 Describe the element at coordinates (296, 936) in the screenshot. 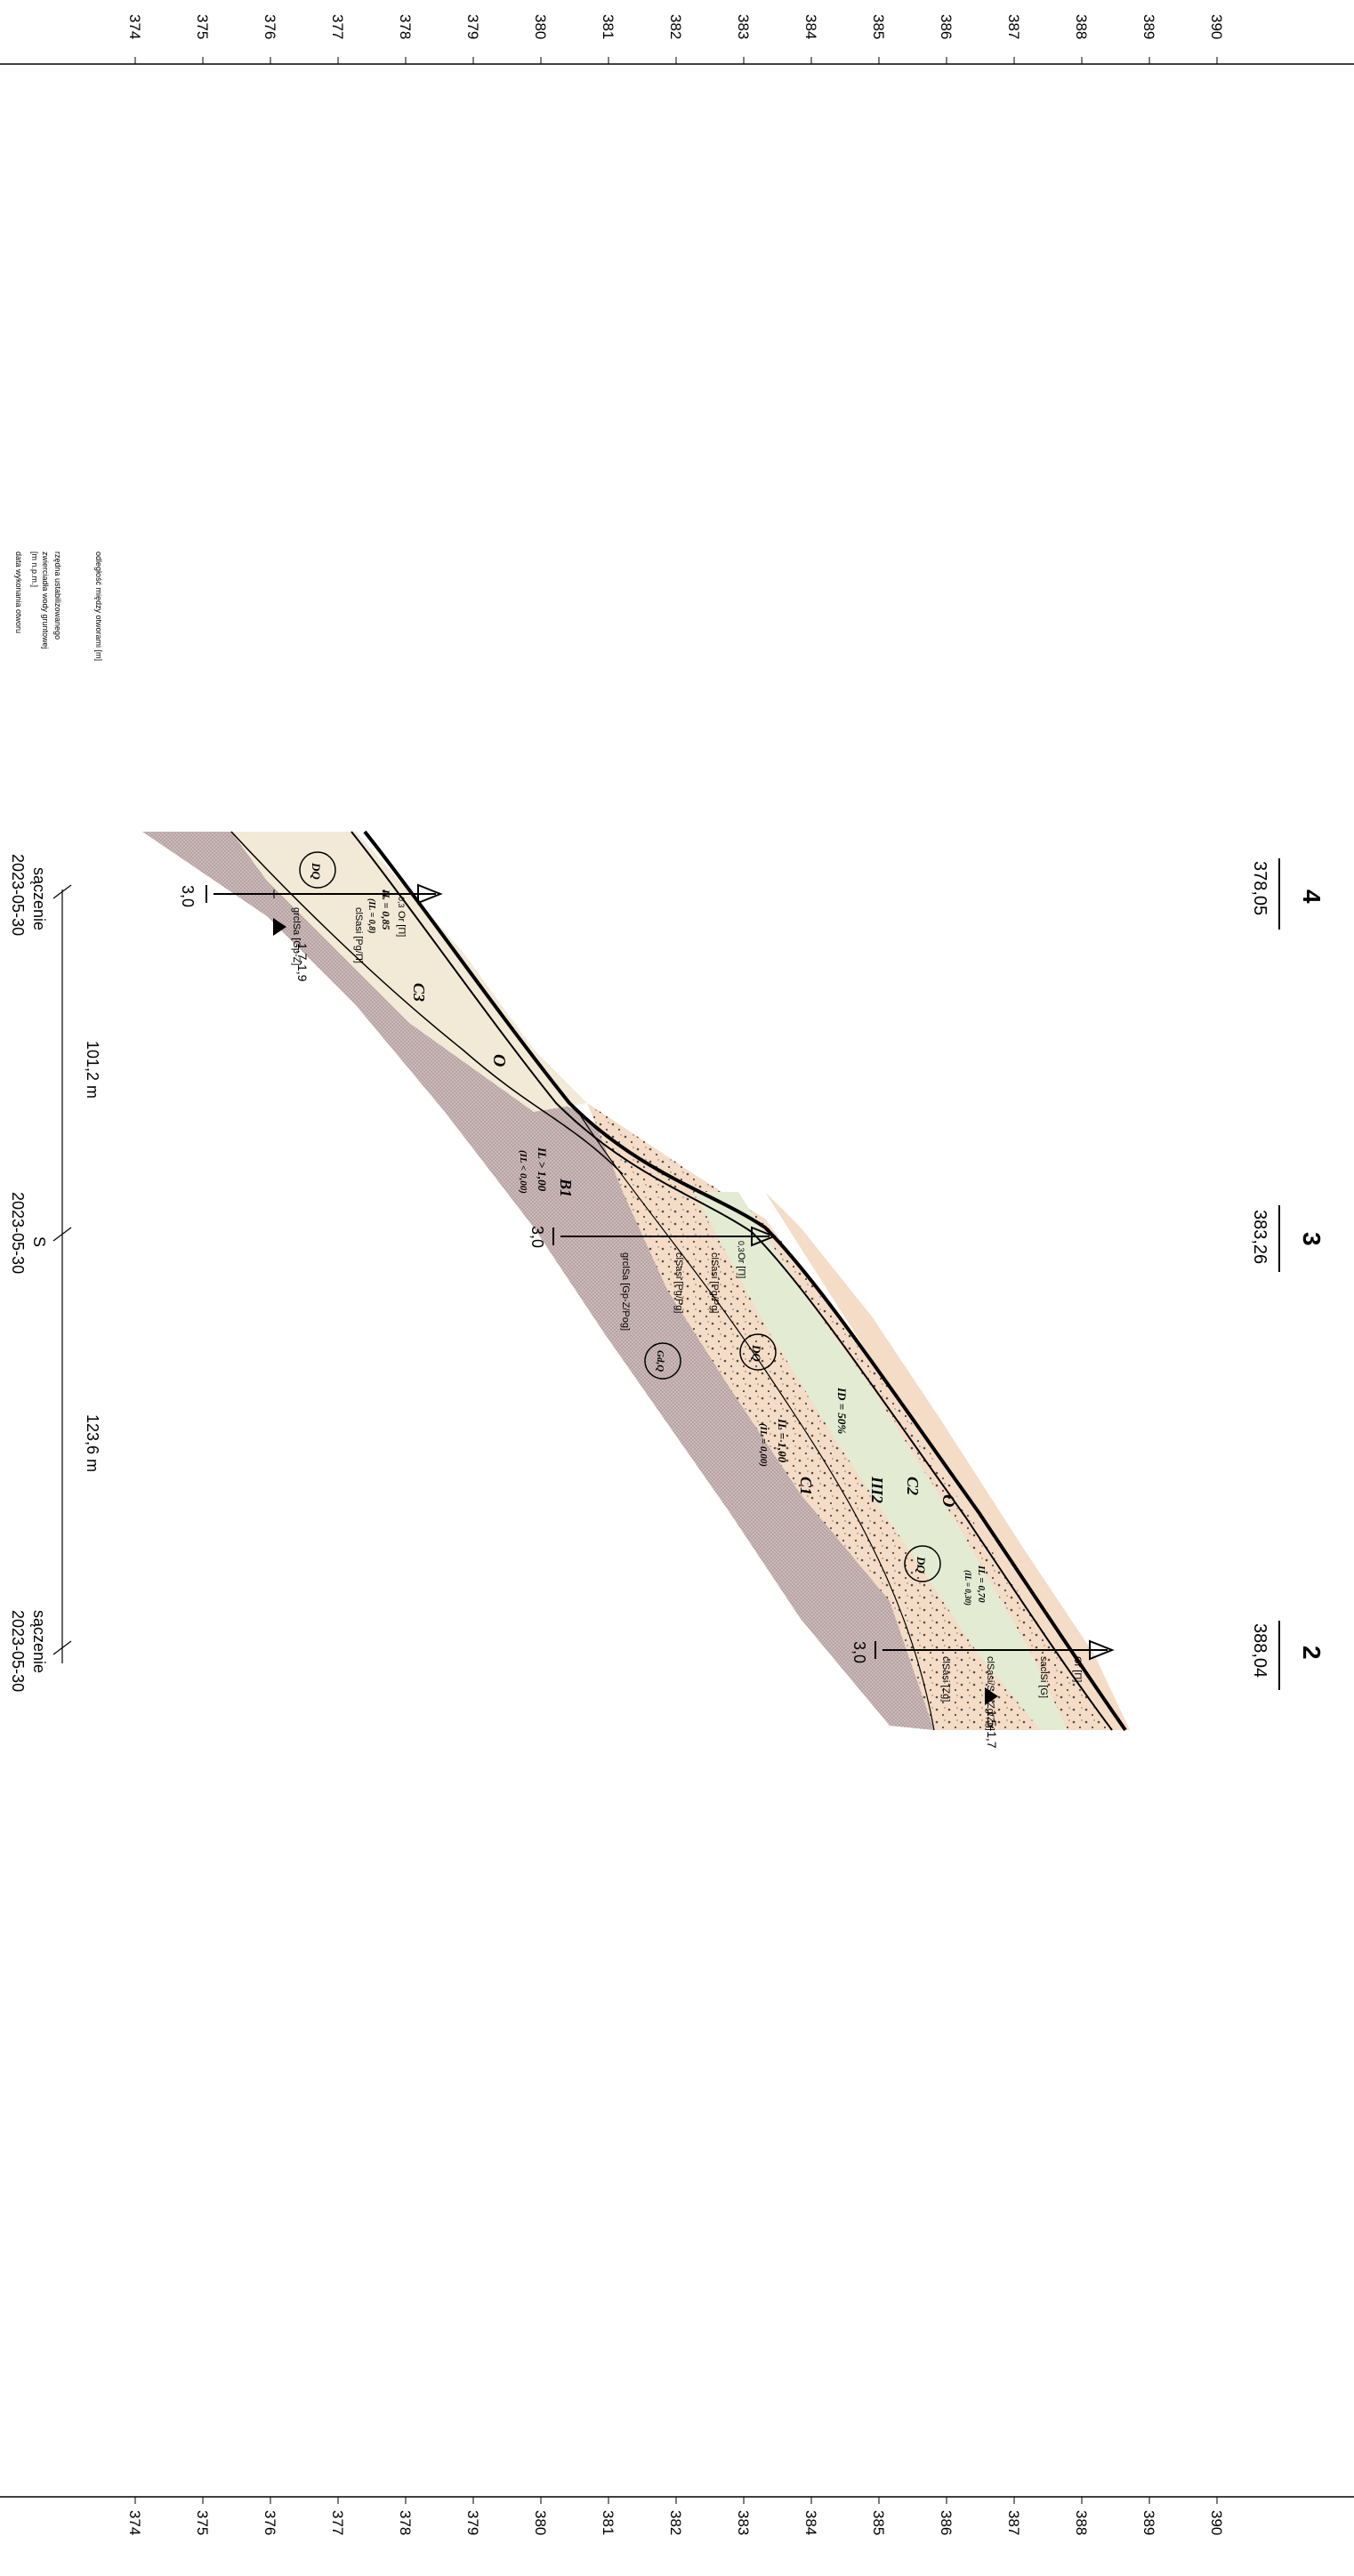

I see `borehole-4-soil-2: grclSa [Gp-Z]` at that location.